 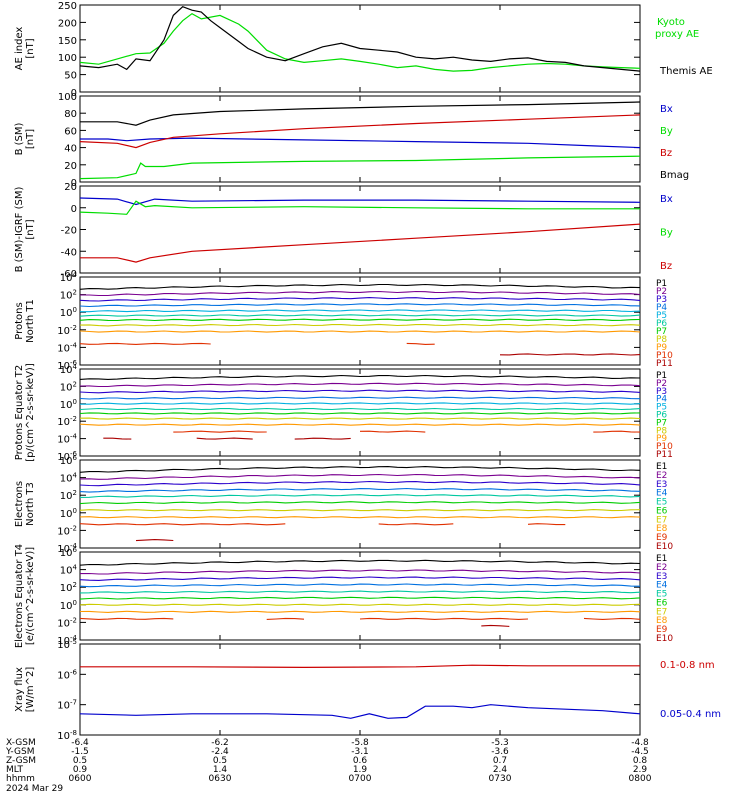 I want to click on channel-line-p9, so click(x=360, y=424).